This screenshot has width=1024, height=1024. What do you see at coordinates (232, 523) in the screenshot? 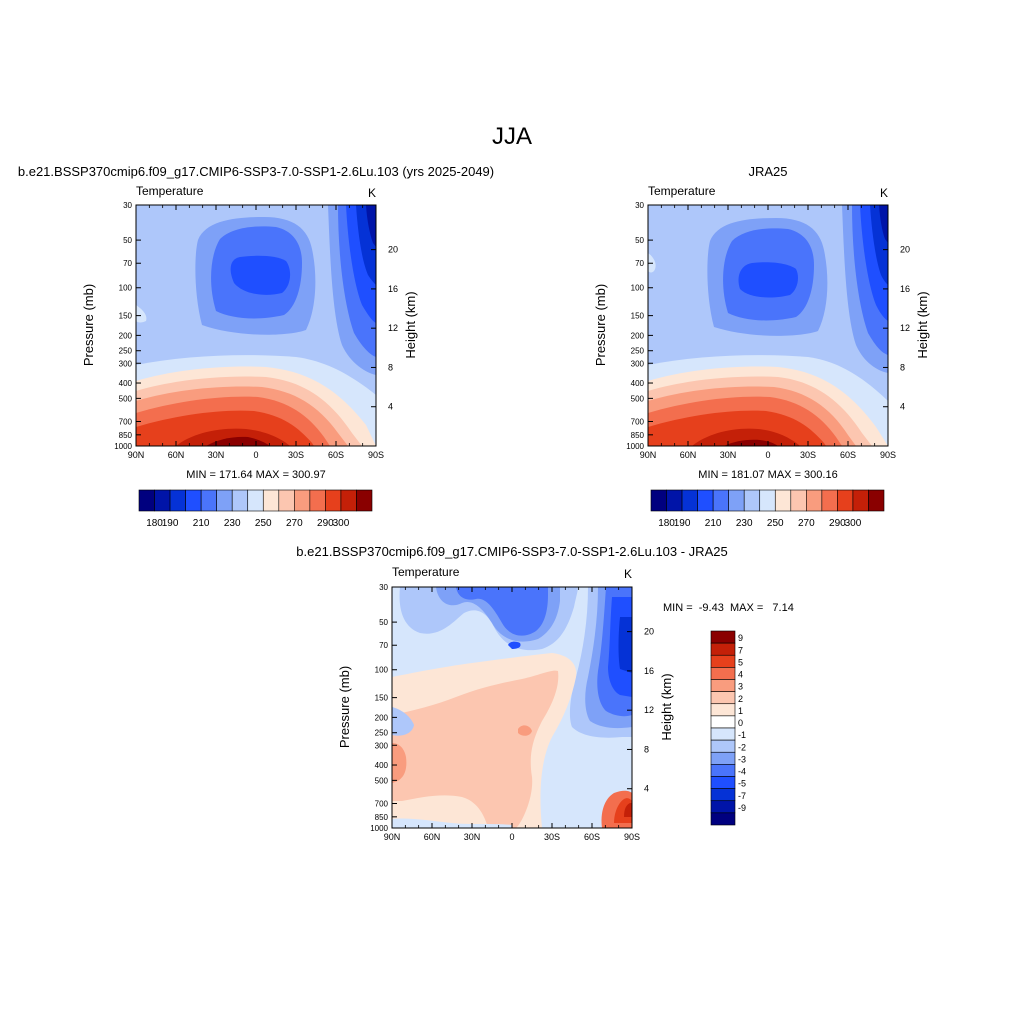
I see `panel-model-colorbar-label: 230` at bounding box center [232, 523].